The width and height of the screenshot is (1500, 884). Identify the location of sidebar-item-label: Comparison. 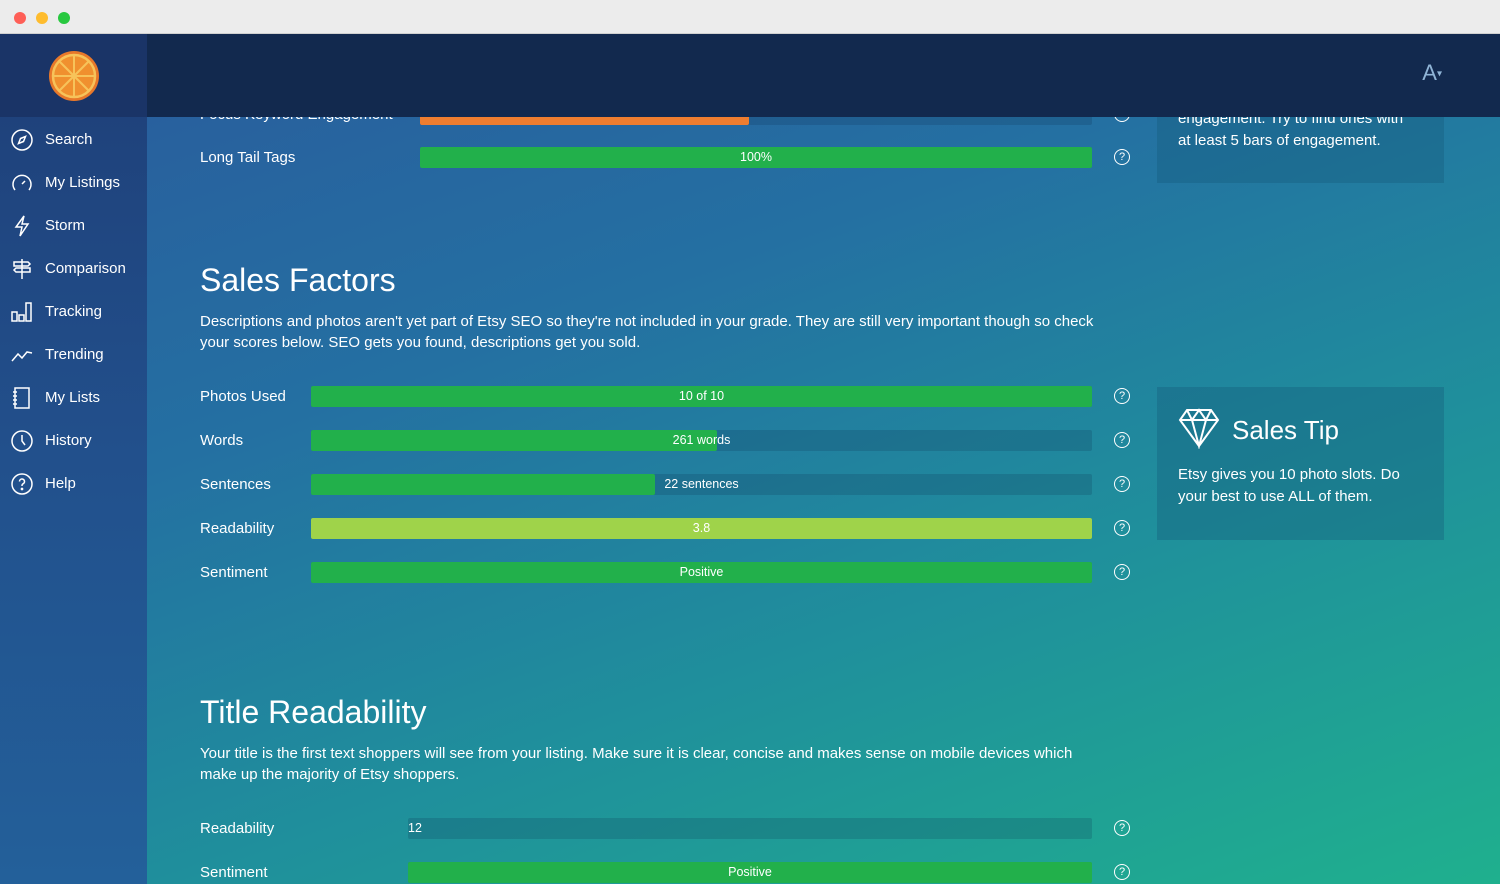
(85, 268).